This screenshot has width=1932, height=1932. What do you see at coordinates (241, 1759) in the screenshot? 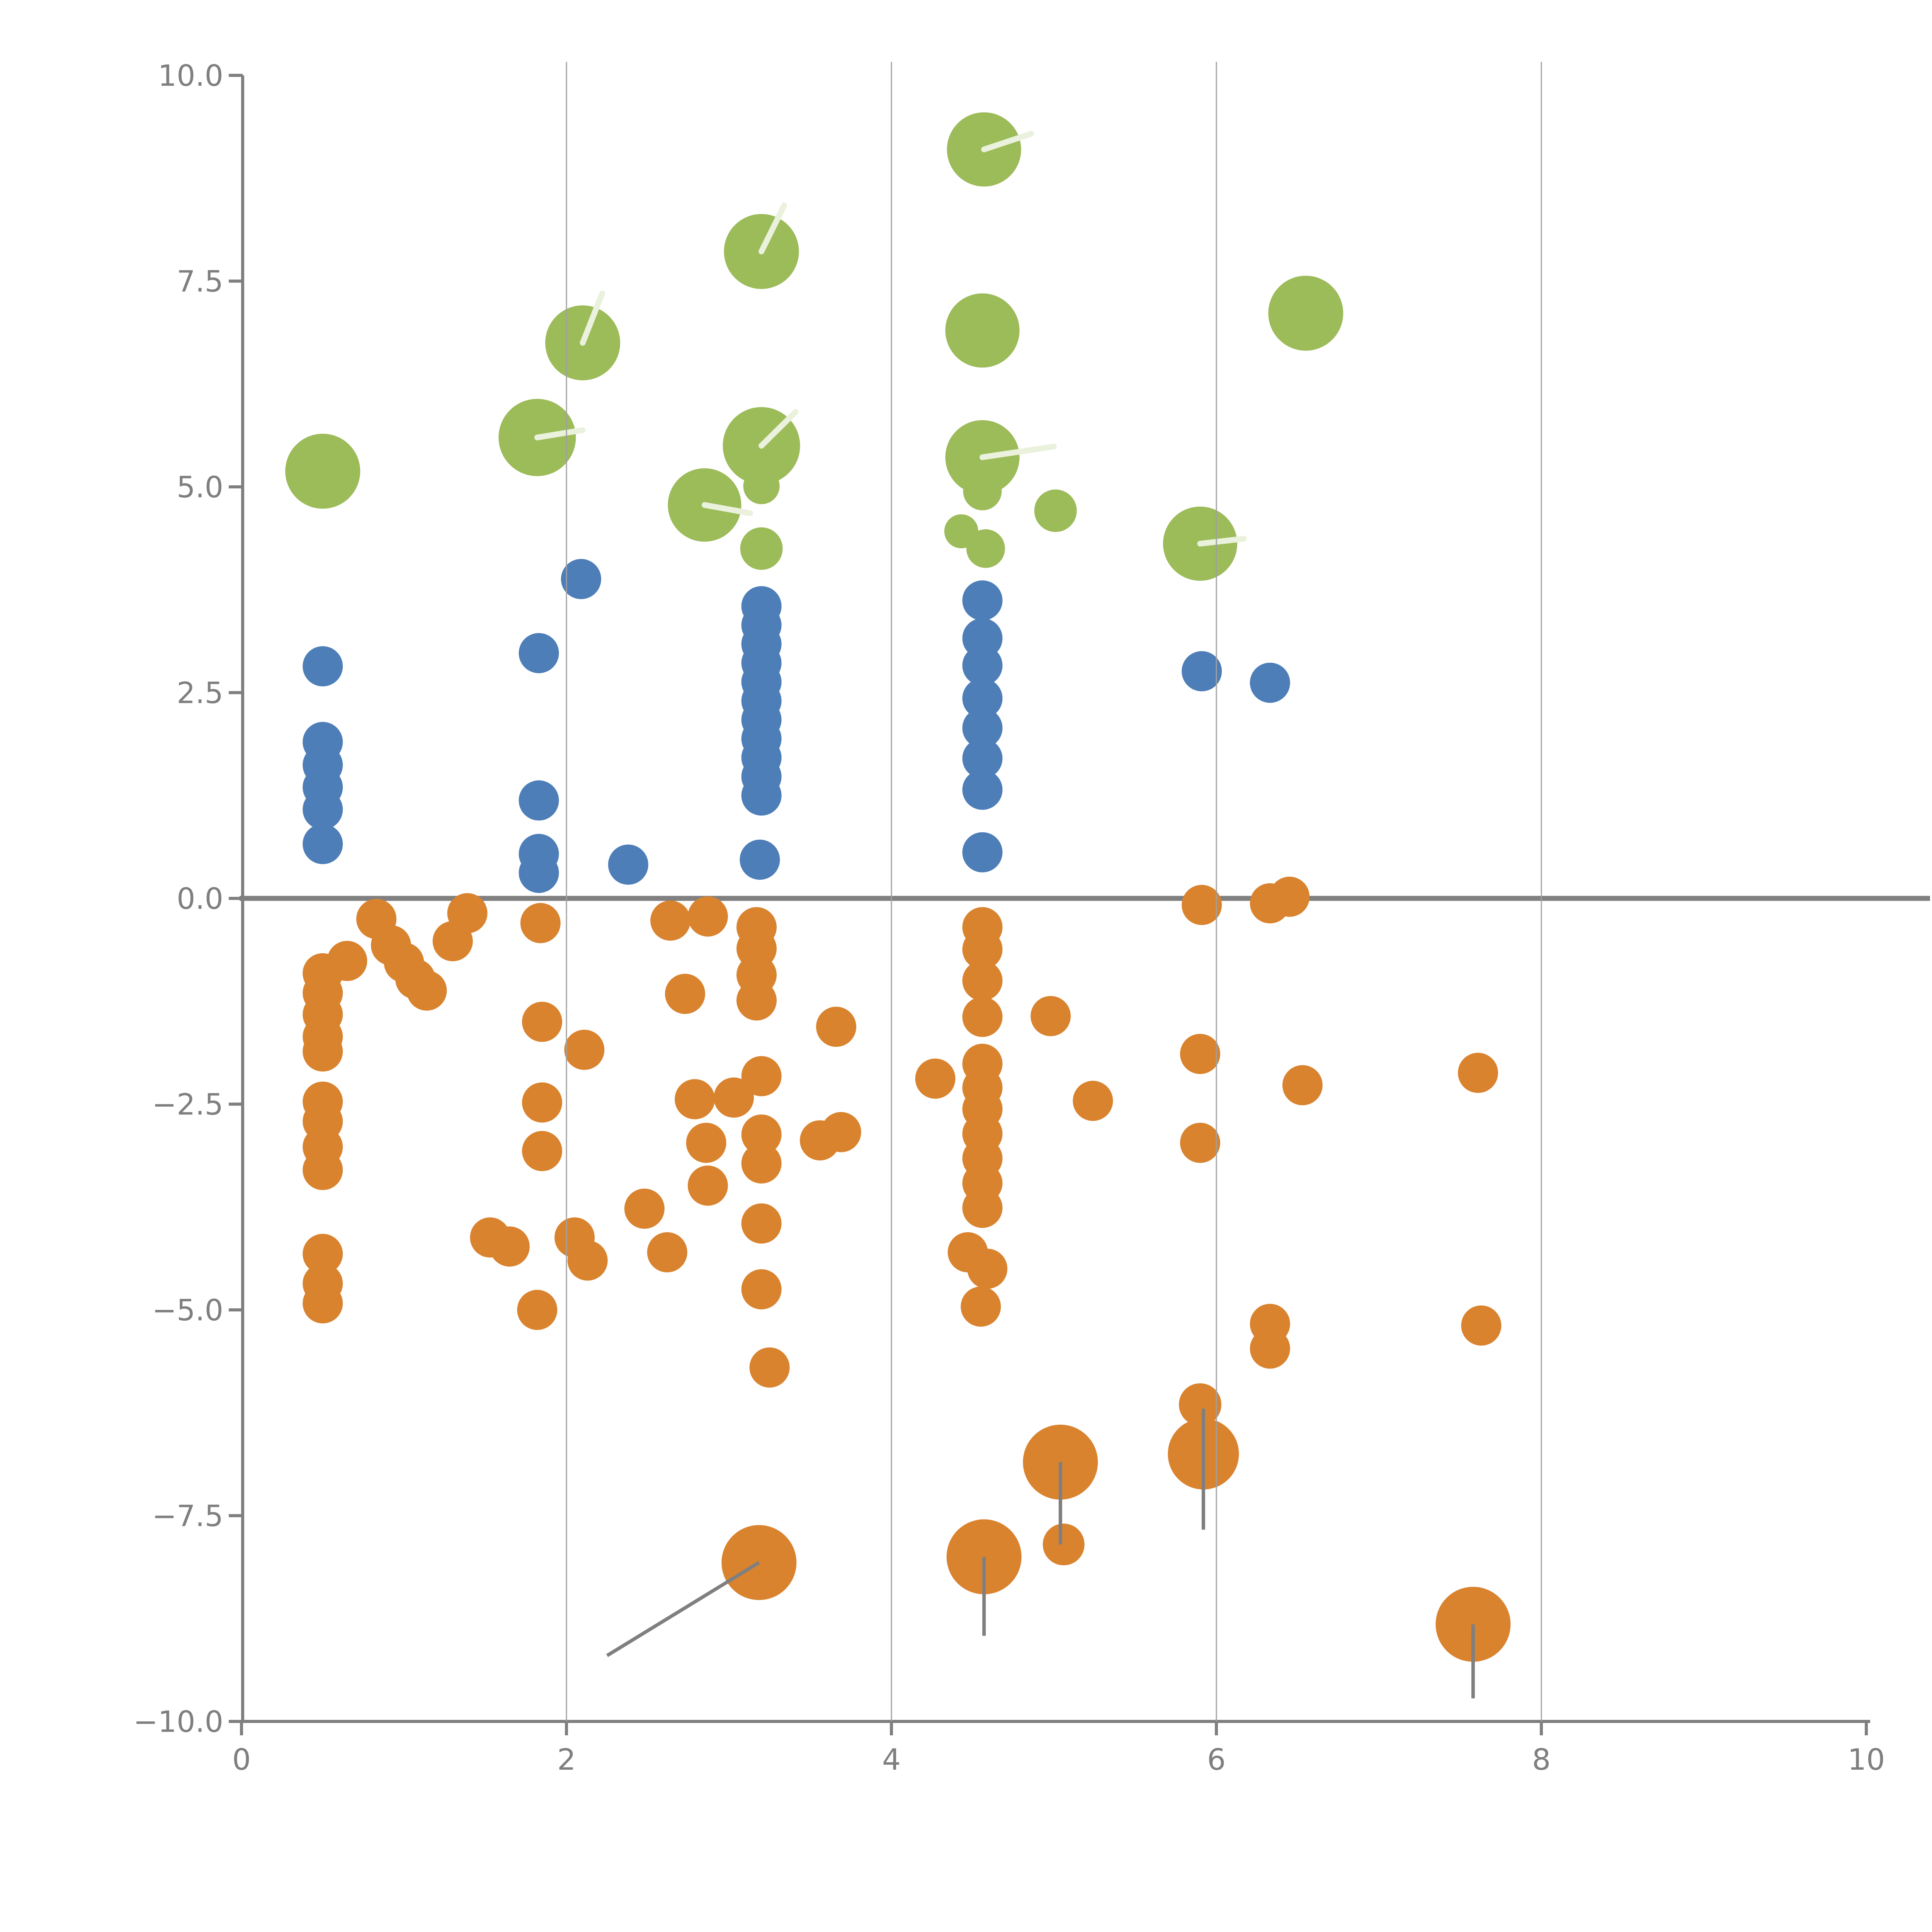
I see `x-tick-label: 0` at bounding box center [241, 1759].